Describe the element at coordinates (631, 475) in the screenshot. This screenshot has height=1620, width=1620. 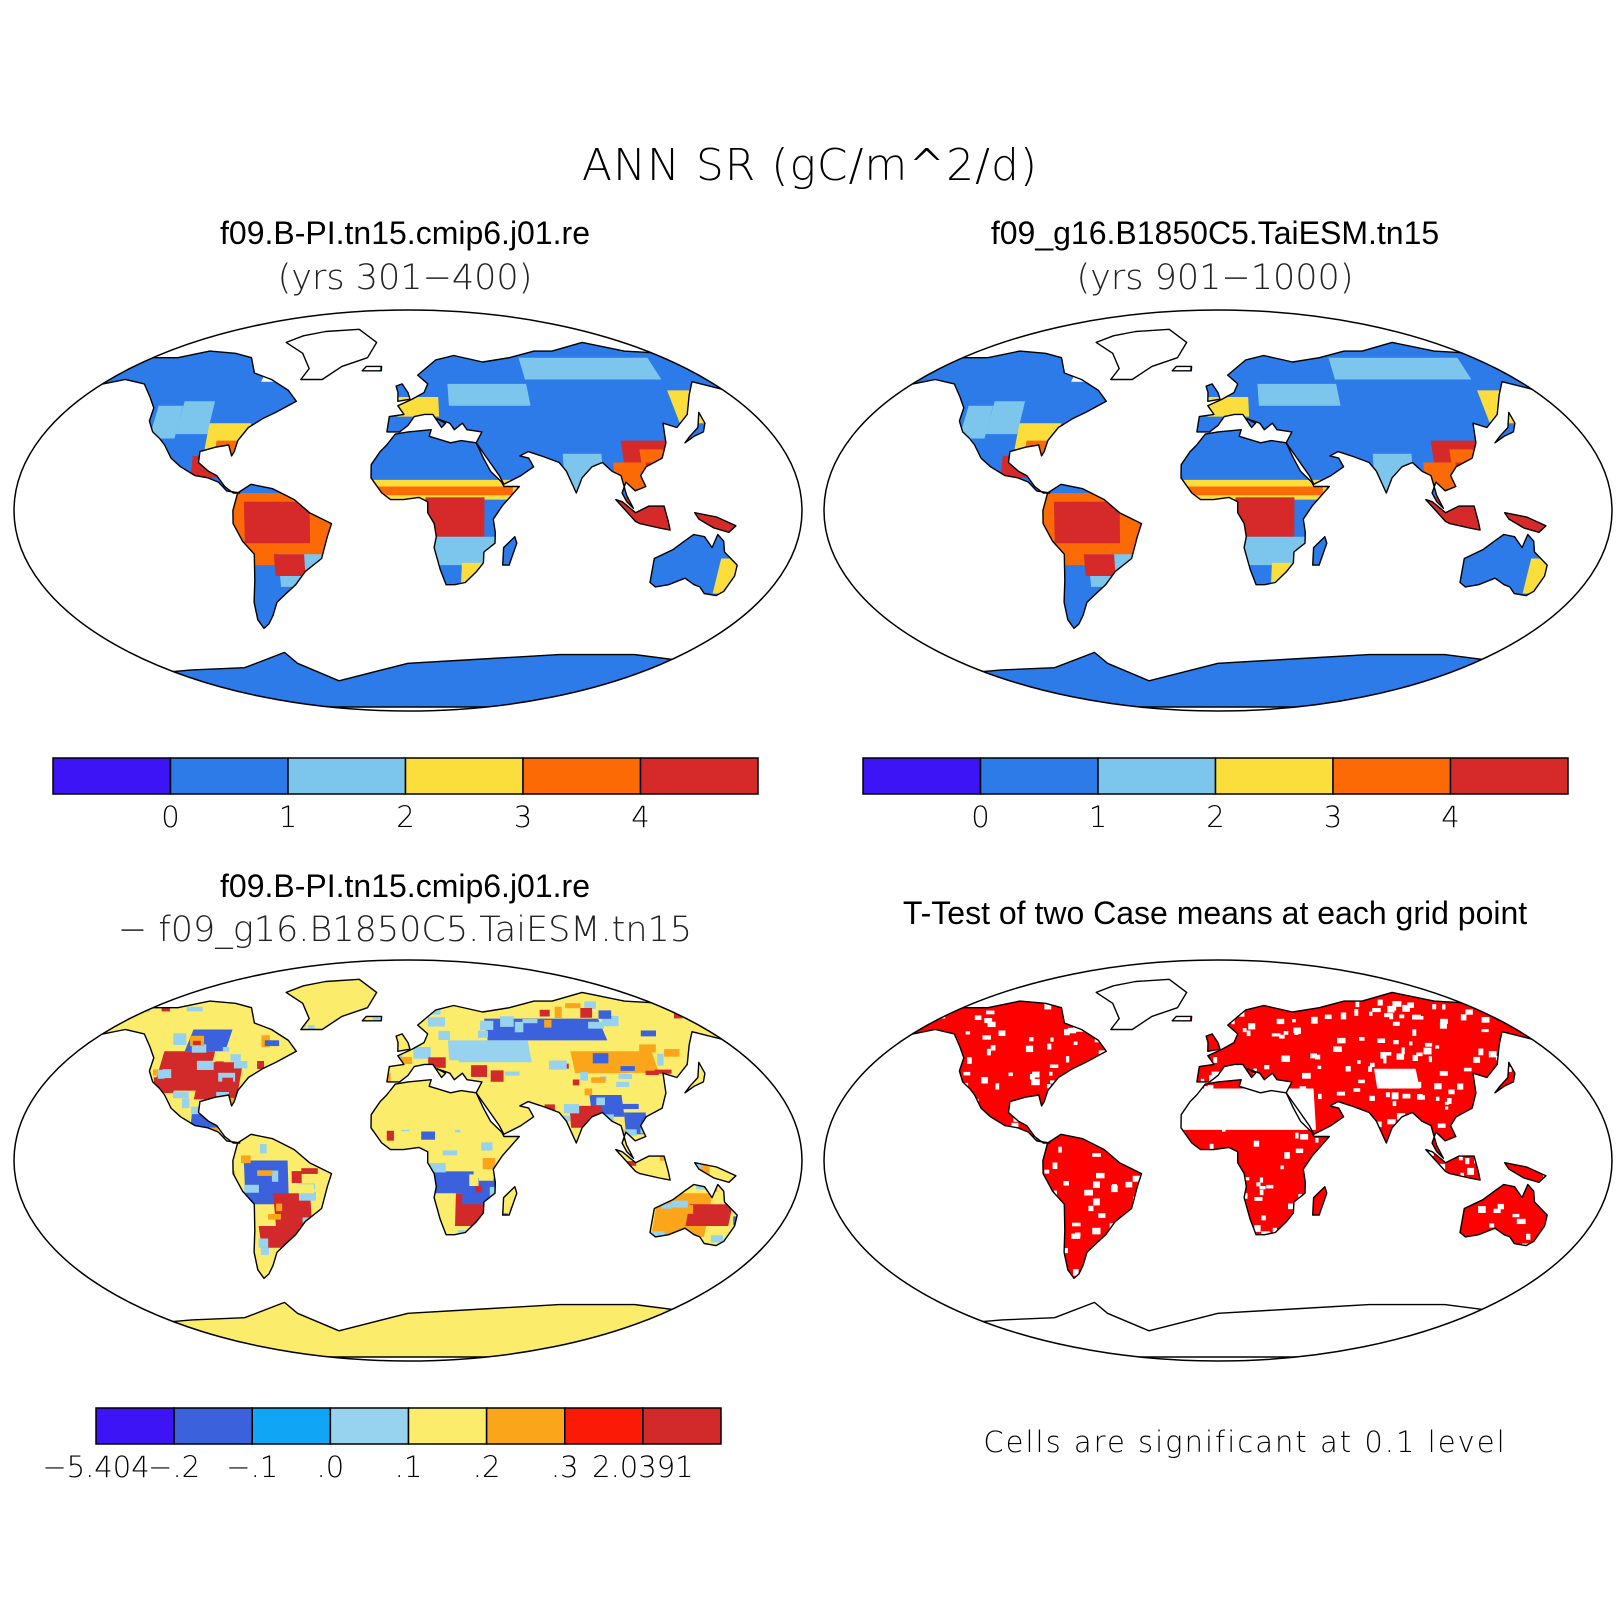
I see `indochina` at that location.